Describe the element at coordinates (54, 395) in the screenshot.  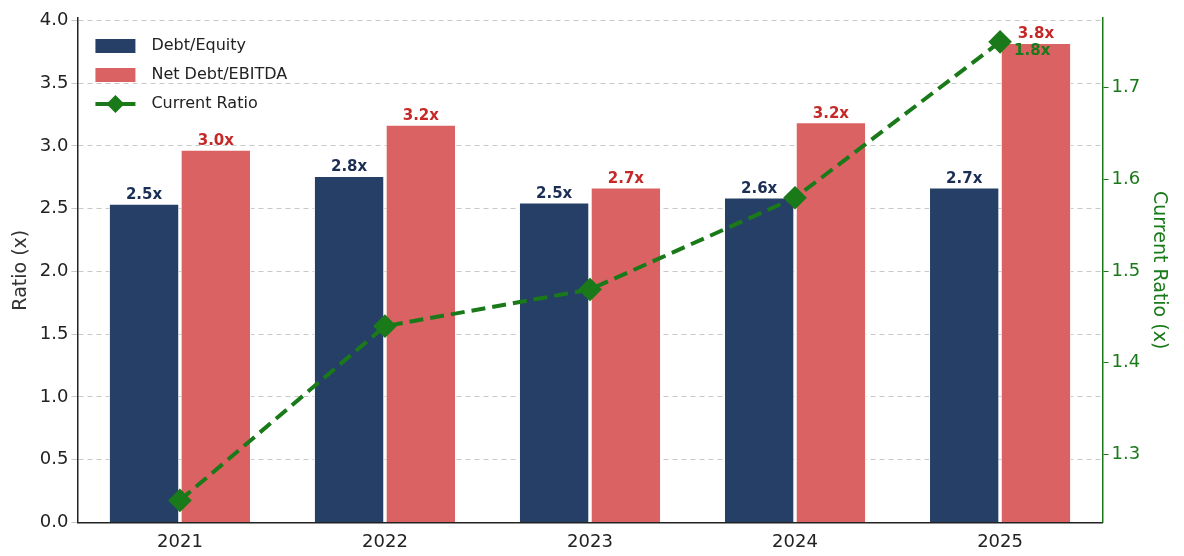
I see `y-tick-label: 1.0` at that location.